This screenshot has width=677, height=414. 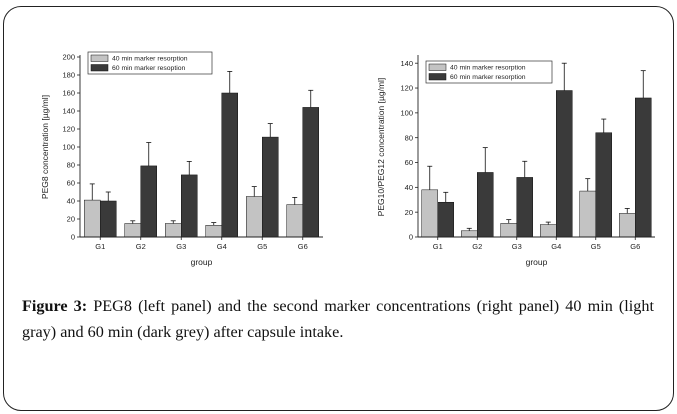 I want to click on bar-40min-G4, so click(x=548, y=231).